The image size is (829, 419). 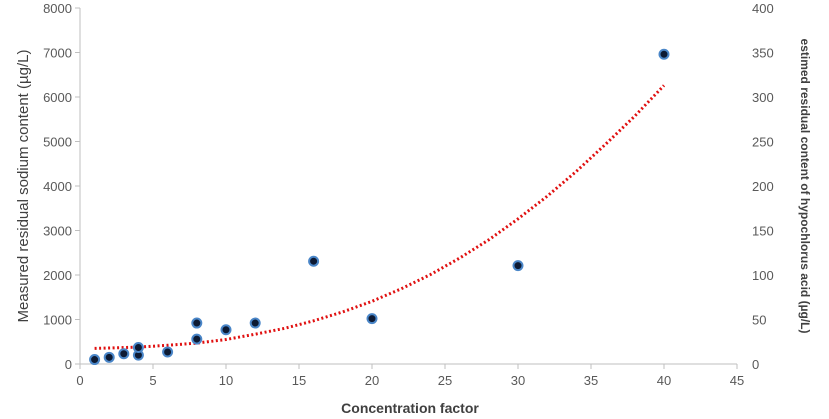 What do you see at coordinates (763, 97) in the screenshot?
I see `y2-tick-label: 300` at bounding box center [763, 97].